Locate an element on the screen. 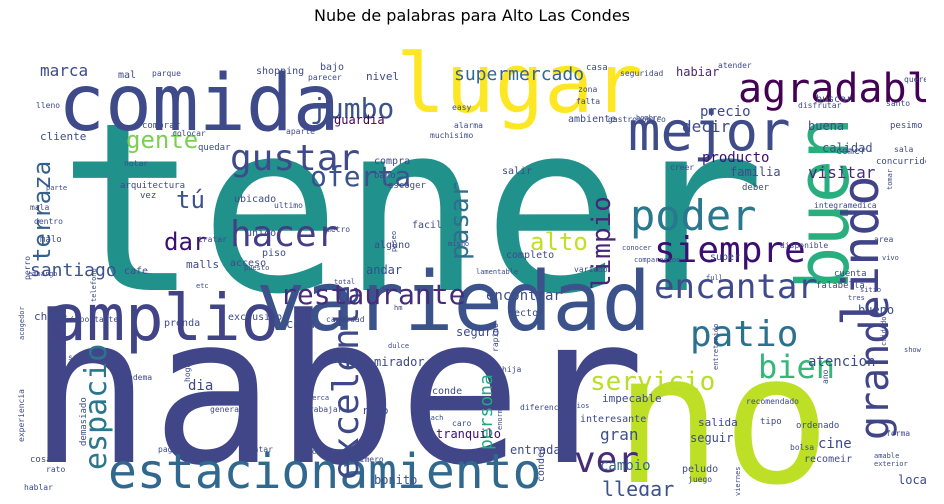 Image resolution: width=944 pixels, height=504 pixels. word-lamentable: lamentable is located at coordinates (497, 272).